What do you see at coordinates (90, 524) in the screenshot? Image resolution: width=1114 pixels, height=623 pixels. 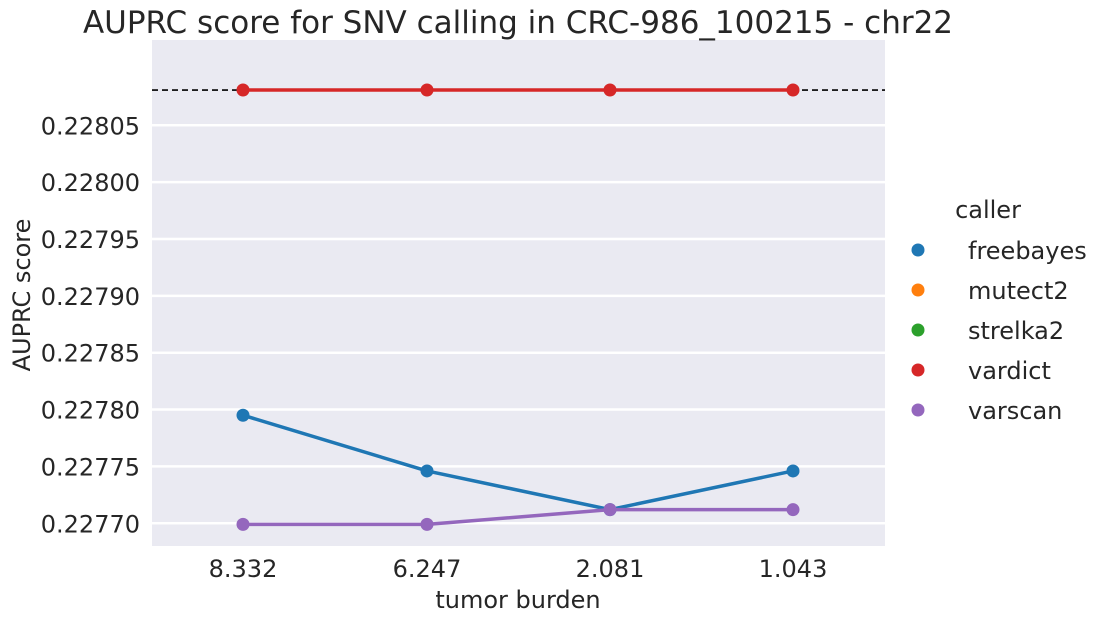 I see `y-tick-label: 0.22770` at bounding box center [90, 524].